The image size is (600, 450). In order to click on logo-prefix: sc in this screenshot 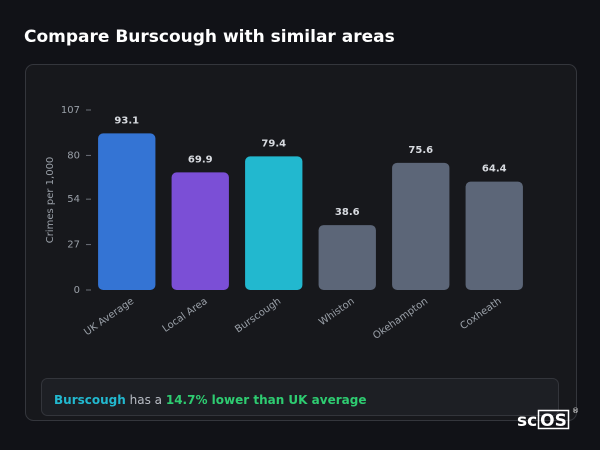, I will do `click(527, 421)`.